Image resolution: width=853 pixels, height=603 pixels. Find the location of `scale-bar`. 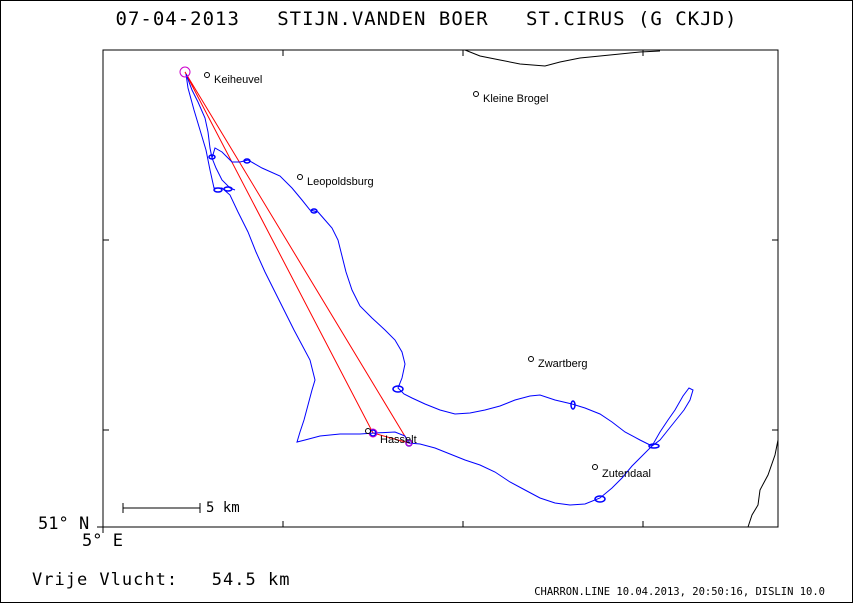

scale-bar is located at coordinates (161, 508).